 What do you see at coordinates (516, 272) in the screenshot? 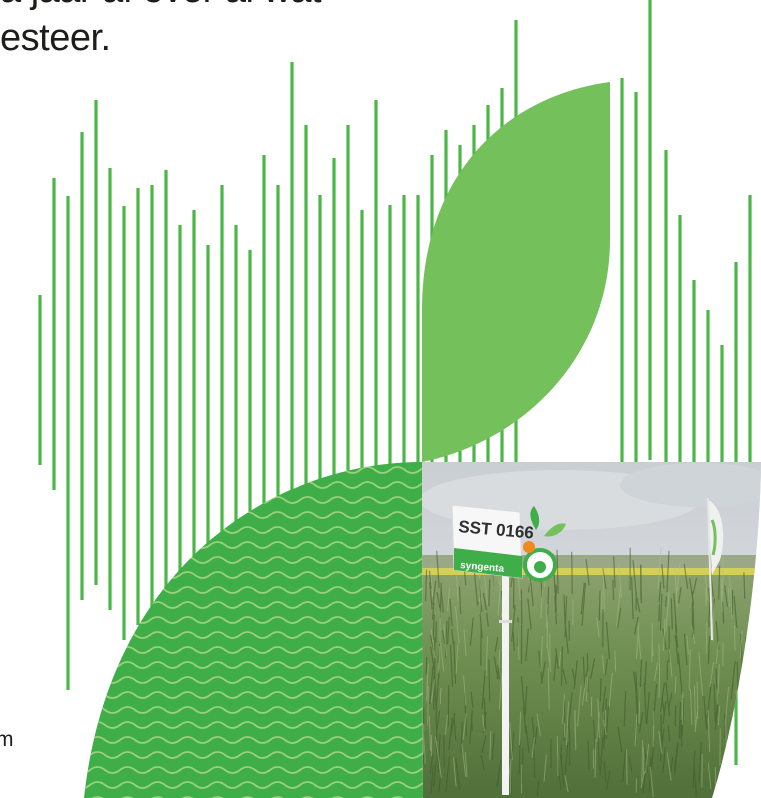
I see `top-leaf-shape` at bounding box center [516, 272].